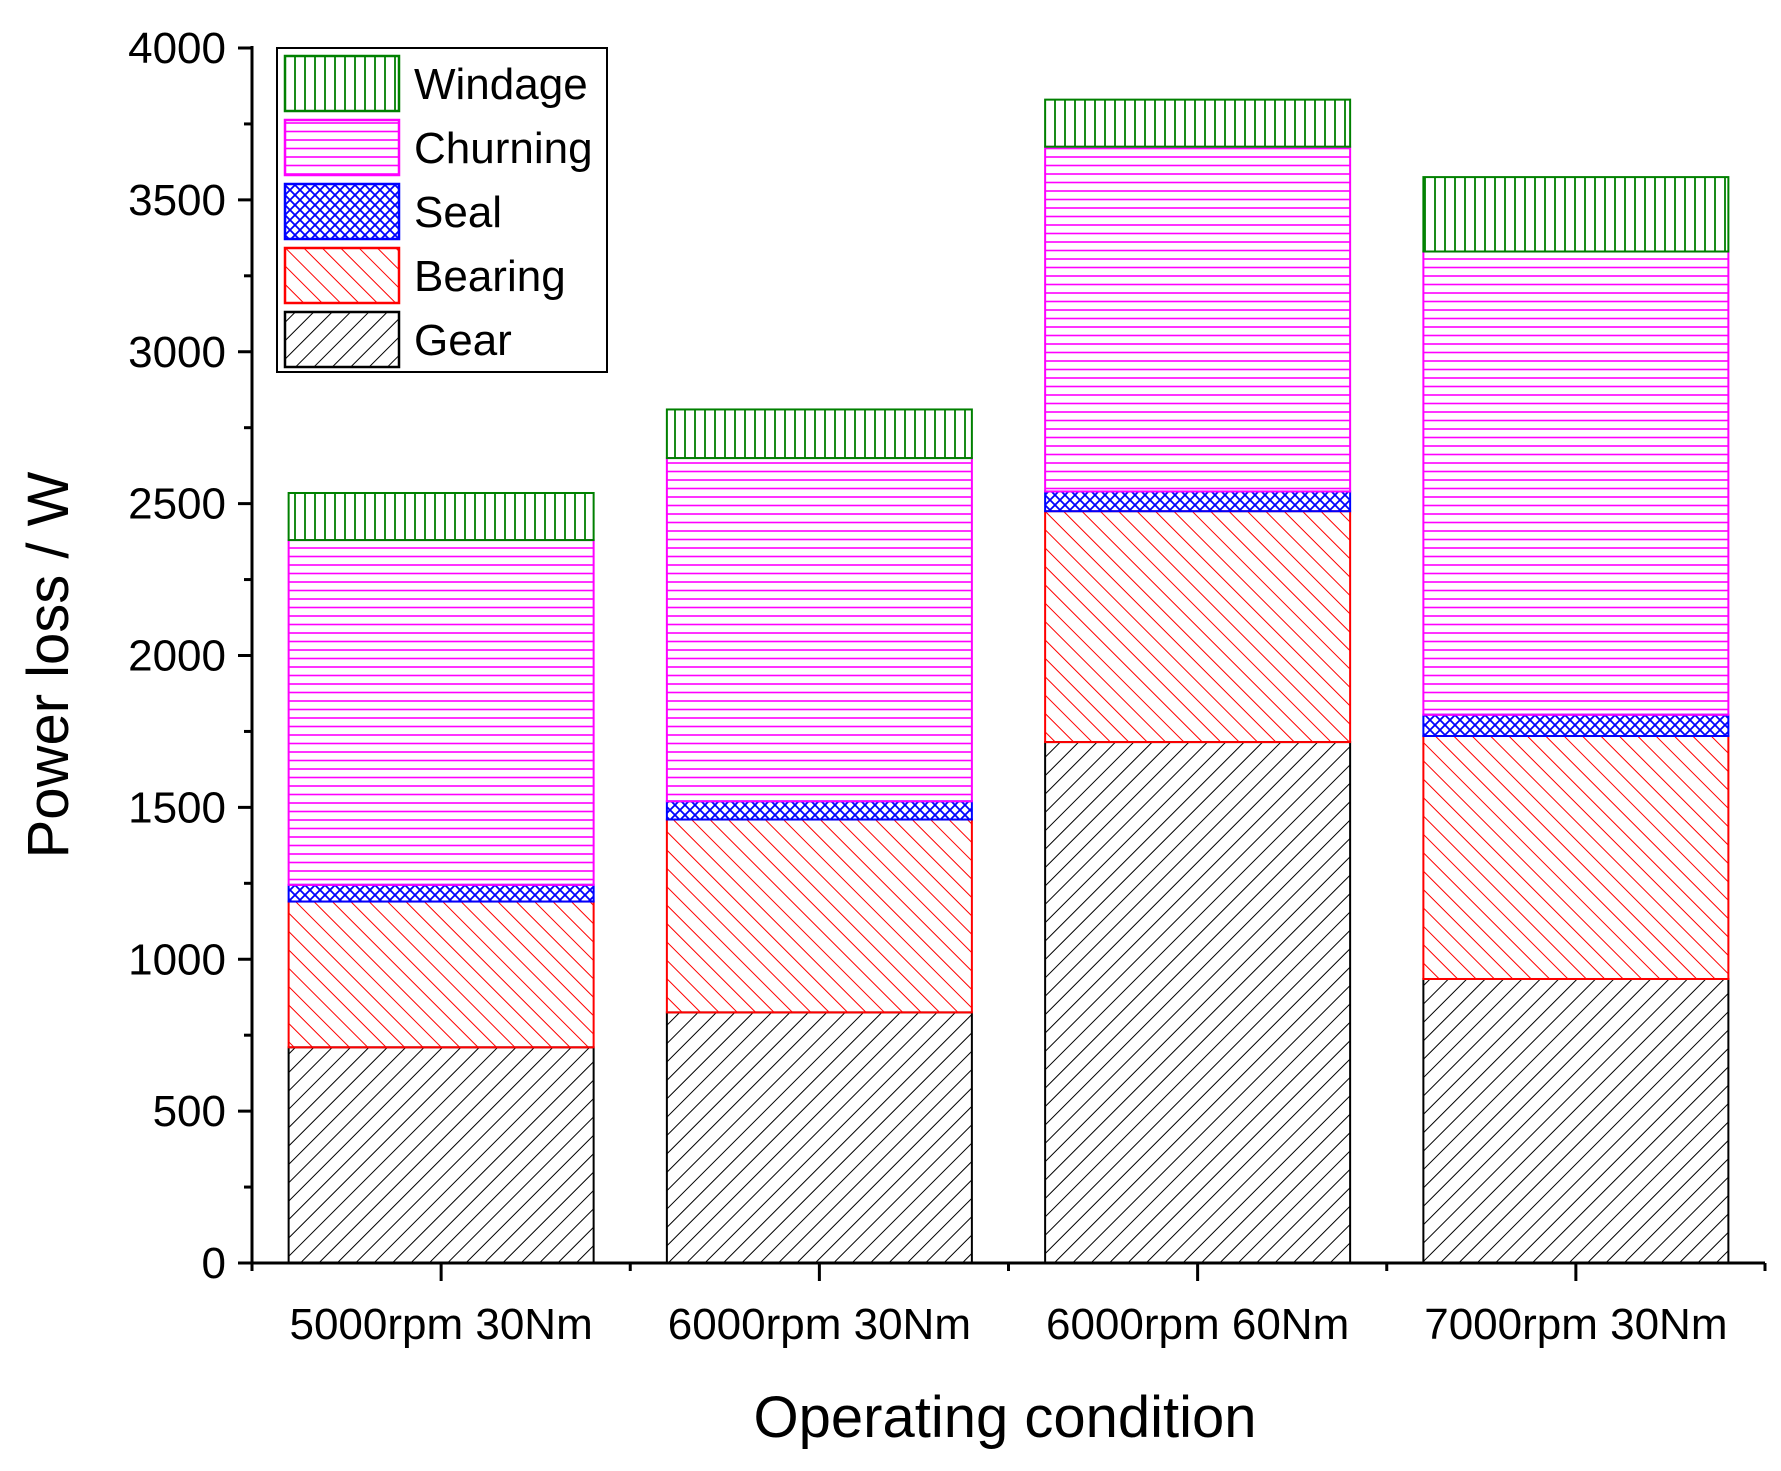  I want to click on legend-swatch-windage, so click(342, 83).